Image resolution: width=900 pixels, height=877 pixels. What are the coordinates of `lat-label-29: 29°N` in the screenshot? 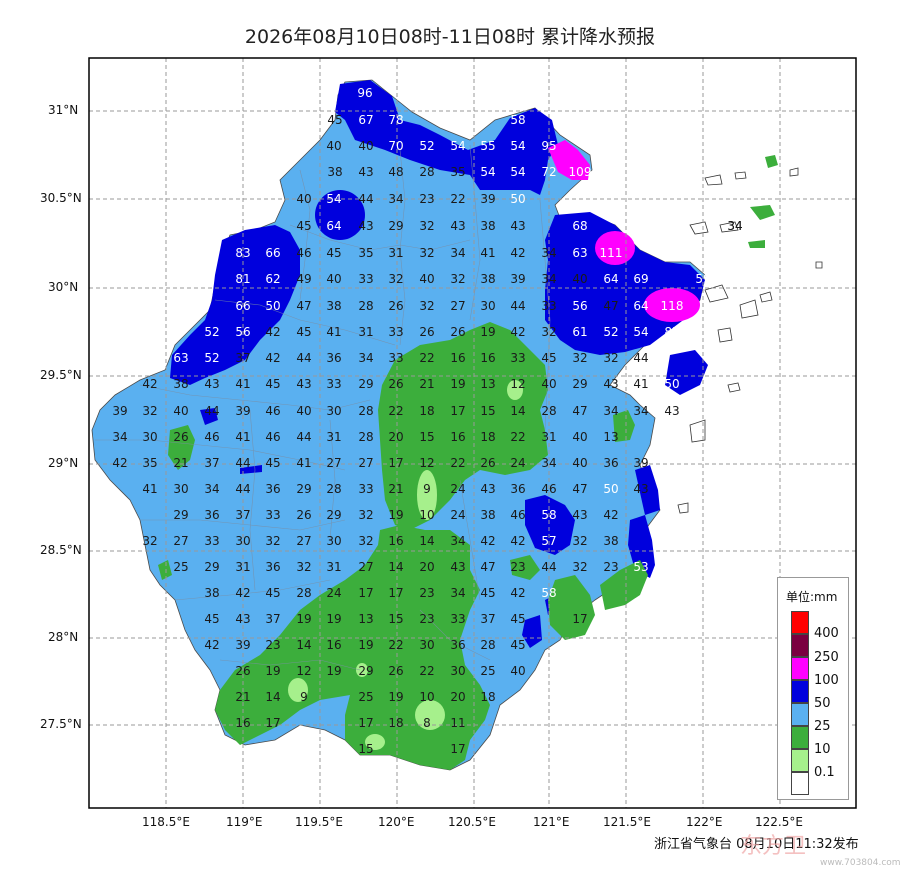 It's located at (63, 463).